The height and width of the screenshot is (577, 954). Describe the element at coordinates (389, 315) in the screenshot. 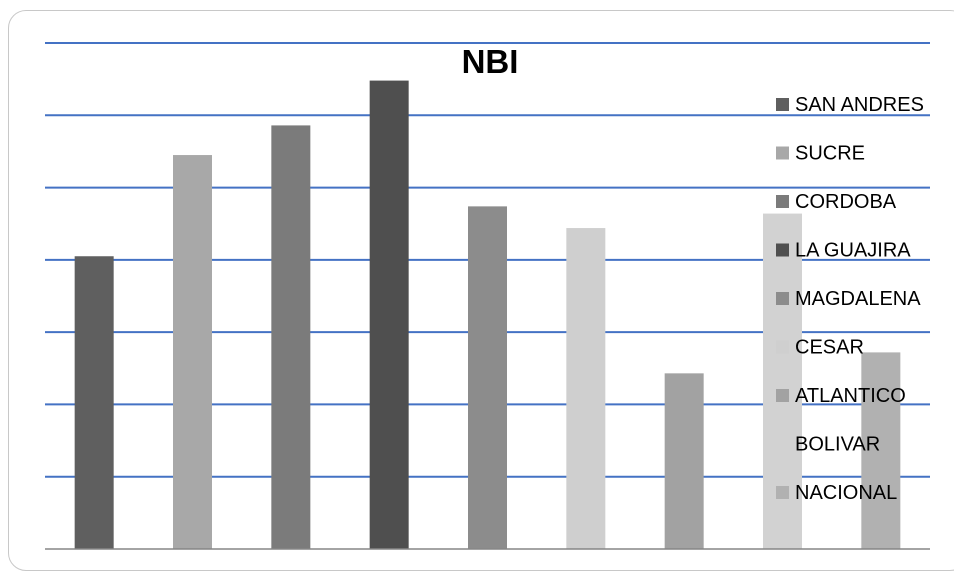

I see `bar-la-guajira` at that location.